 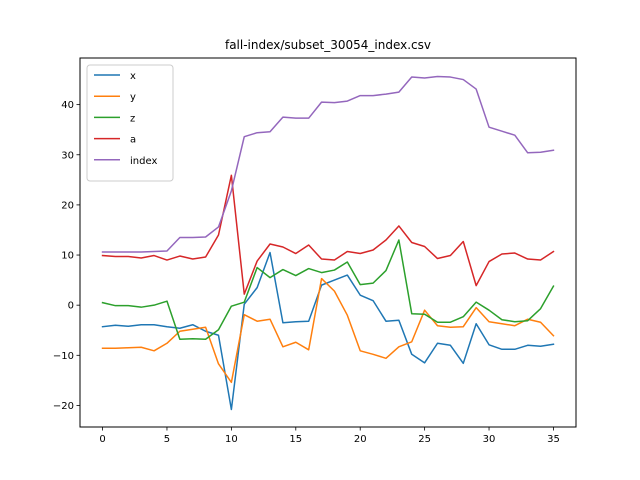 I want to click on x-tick-label: 10, so click(x=231, y=439).